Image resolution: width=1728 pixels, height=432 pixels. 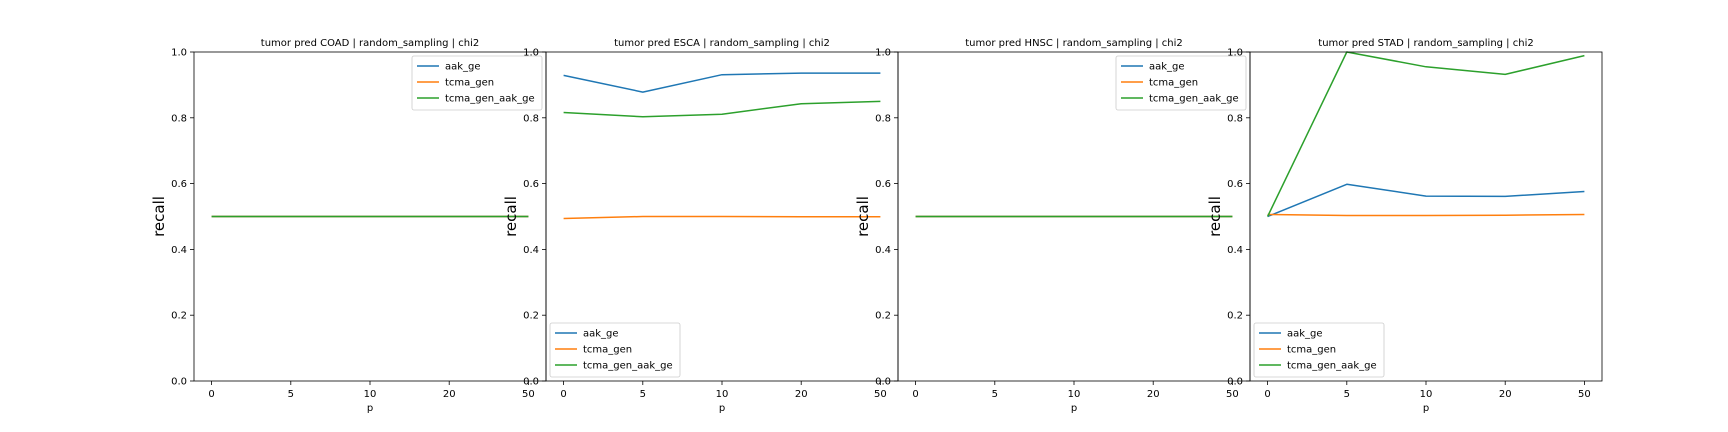 I want to click on chart-title: tumor pred STAD | random_sampling | chi2, so click(x=1425, y=43).